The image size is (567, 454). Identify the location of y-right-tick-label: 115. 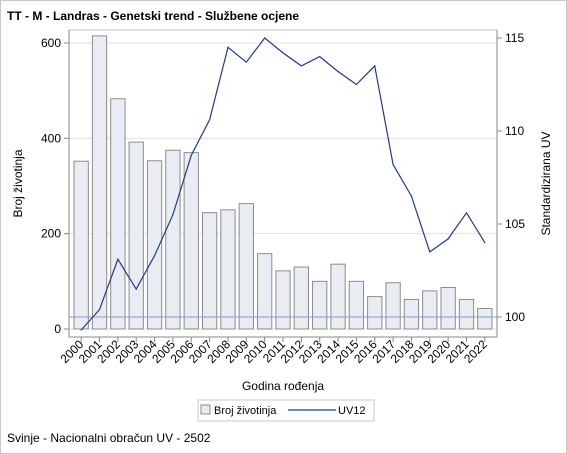
(514, 38).